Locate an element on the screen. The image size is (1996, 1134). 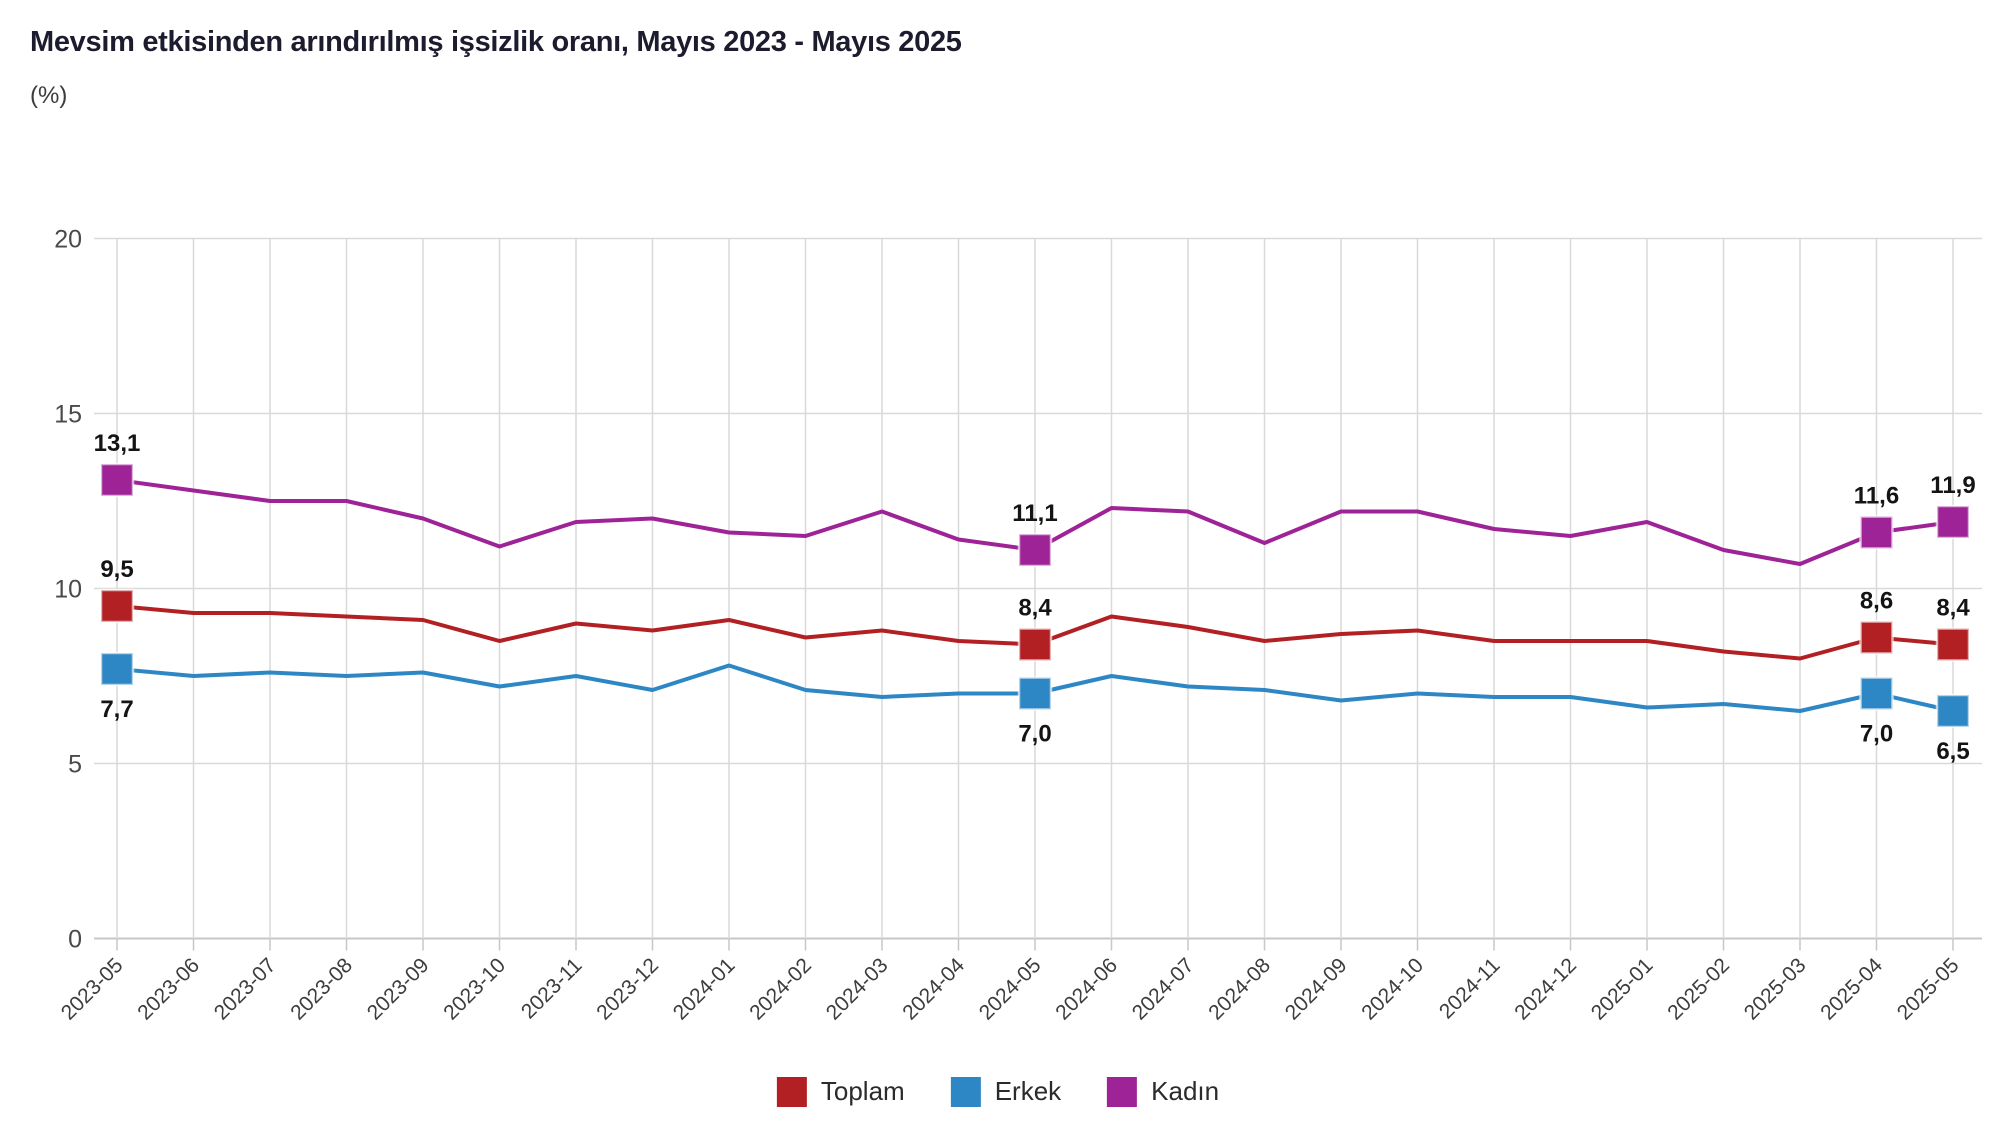
x-axis-tick-label: 2025-04 is located at coordinates (1851, 989).